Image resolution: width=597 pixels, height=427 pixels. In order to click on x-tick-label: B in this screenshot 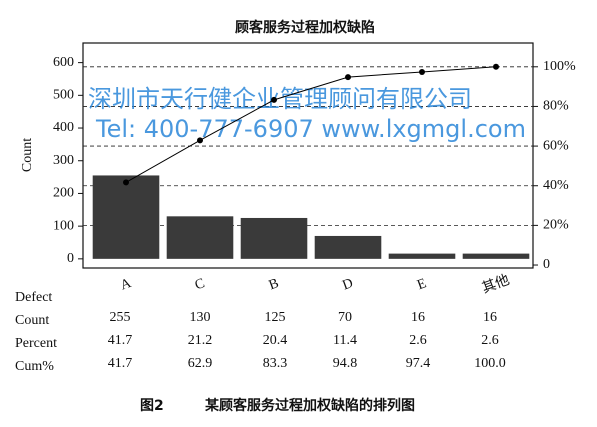, I will do `click(274, 284)`.